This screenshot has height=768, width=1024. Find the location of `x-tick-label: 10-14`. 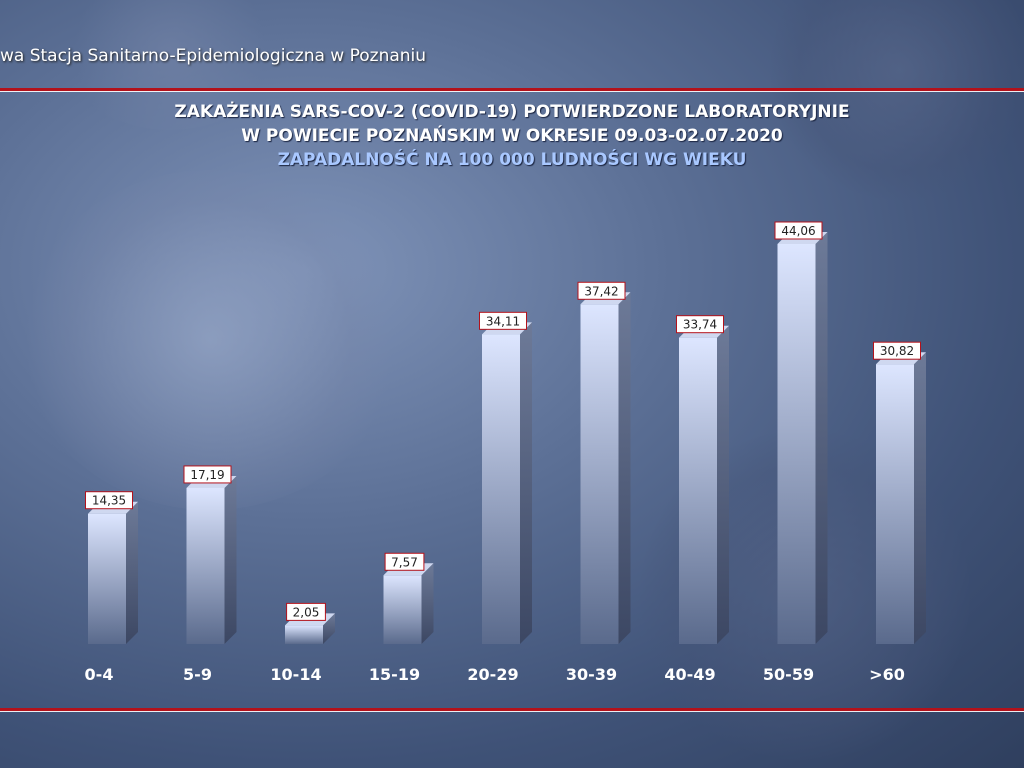

x-tick-label: 10-14 is located at coordinates (295, 674).